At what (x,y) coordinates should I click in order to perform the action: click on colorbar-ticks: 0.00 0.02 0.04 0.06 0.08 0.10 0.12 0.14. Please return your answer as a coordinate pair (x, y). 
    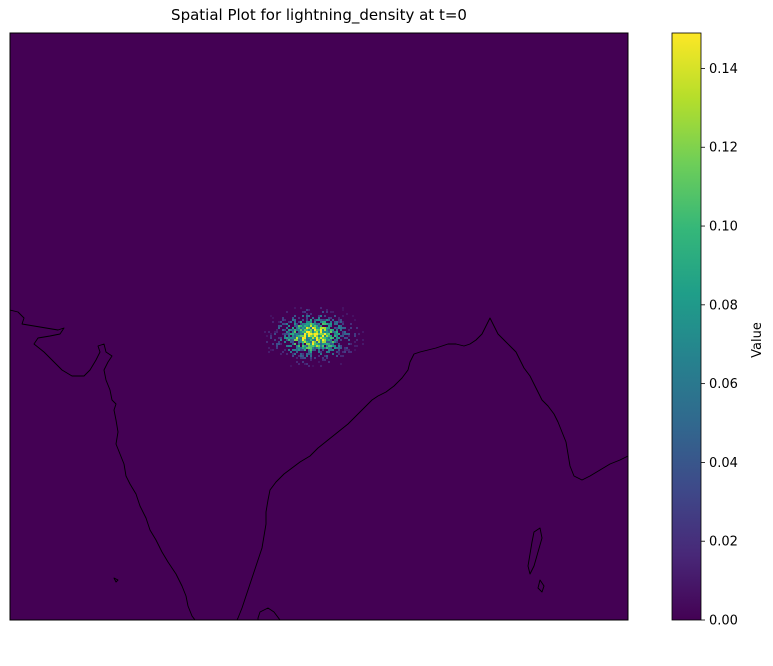
    Looking at the image, I should click on (719, 345).